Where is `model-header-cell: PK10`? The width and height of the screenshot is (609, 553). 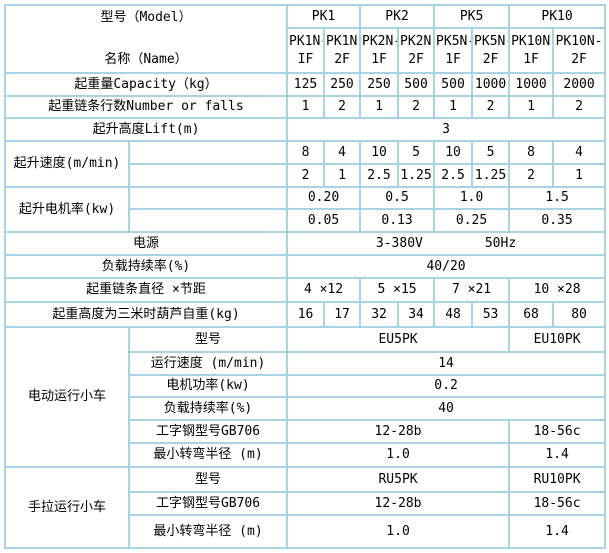
model-header-cell: PK10 is located at coordinates (557, 16).